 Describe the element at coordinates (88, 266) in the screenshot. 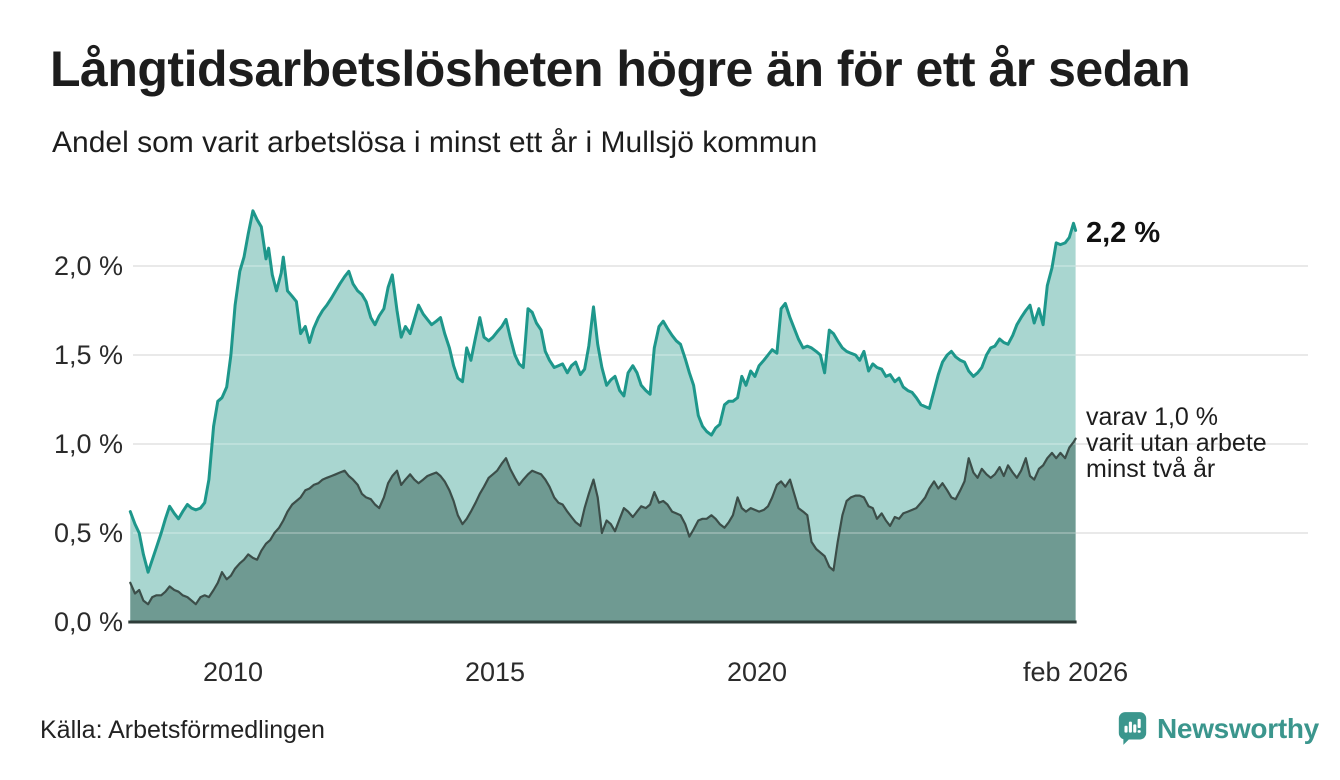

I see `y-tick-label: 2,0 %` at that location.